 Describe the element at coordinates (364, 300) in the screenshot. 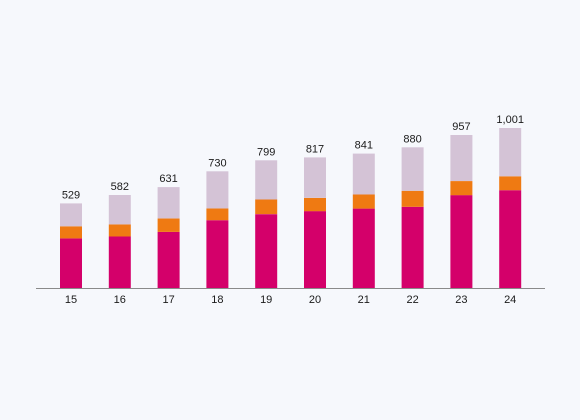

I see `x-tick-label-21: 21` at that location.